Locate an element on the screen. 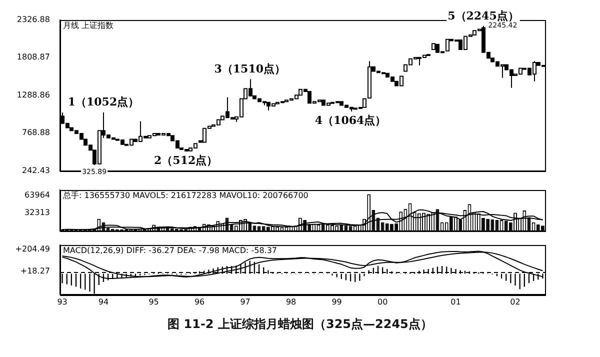  annotation: 3（1510点） is located at coordinates (250, 69).